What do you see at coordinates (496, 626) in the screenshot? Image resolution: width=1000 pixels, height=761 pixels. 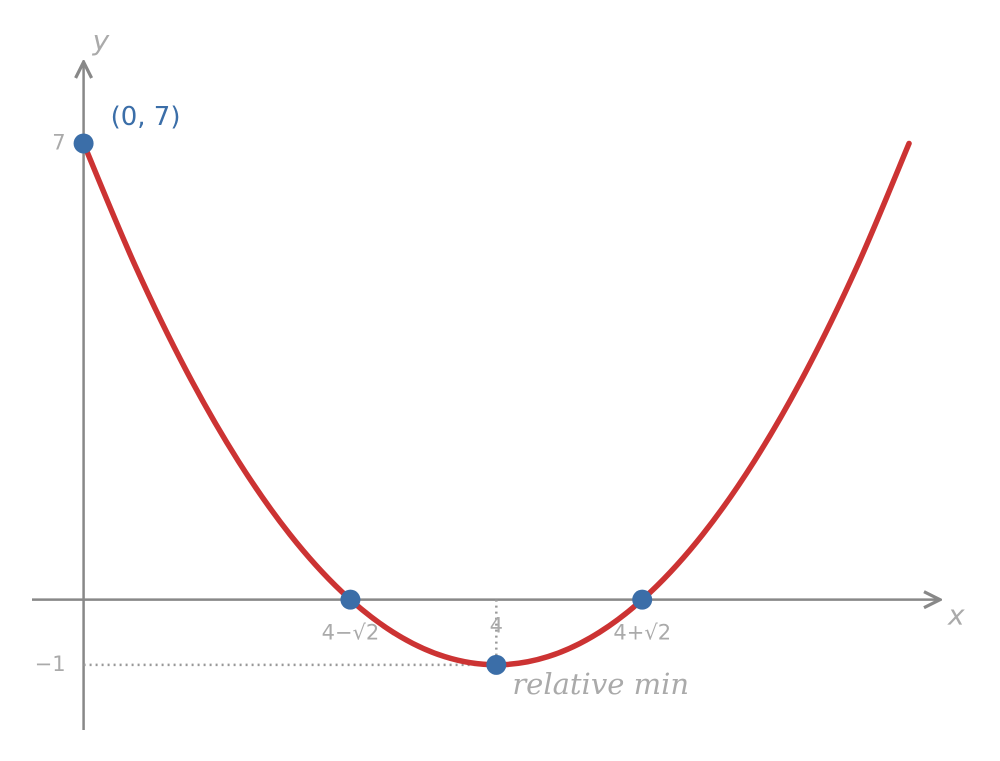 I see `x-tick-label: 4` at bounding box center [496, 626].